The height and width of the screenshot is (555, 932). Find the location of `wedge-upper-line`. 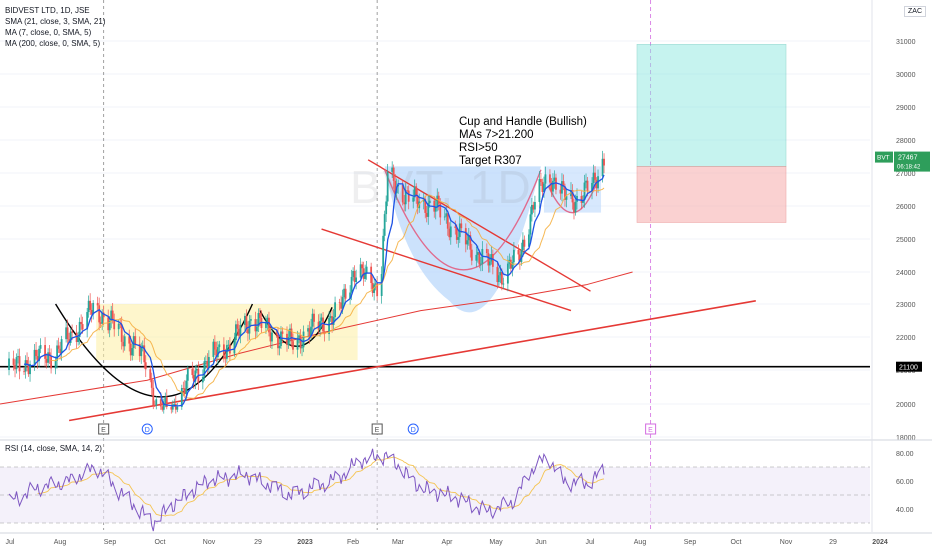

wedge-upper-line is located at coordinates (479, 225).